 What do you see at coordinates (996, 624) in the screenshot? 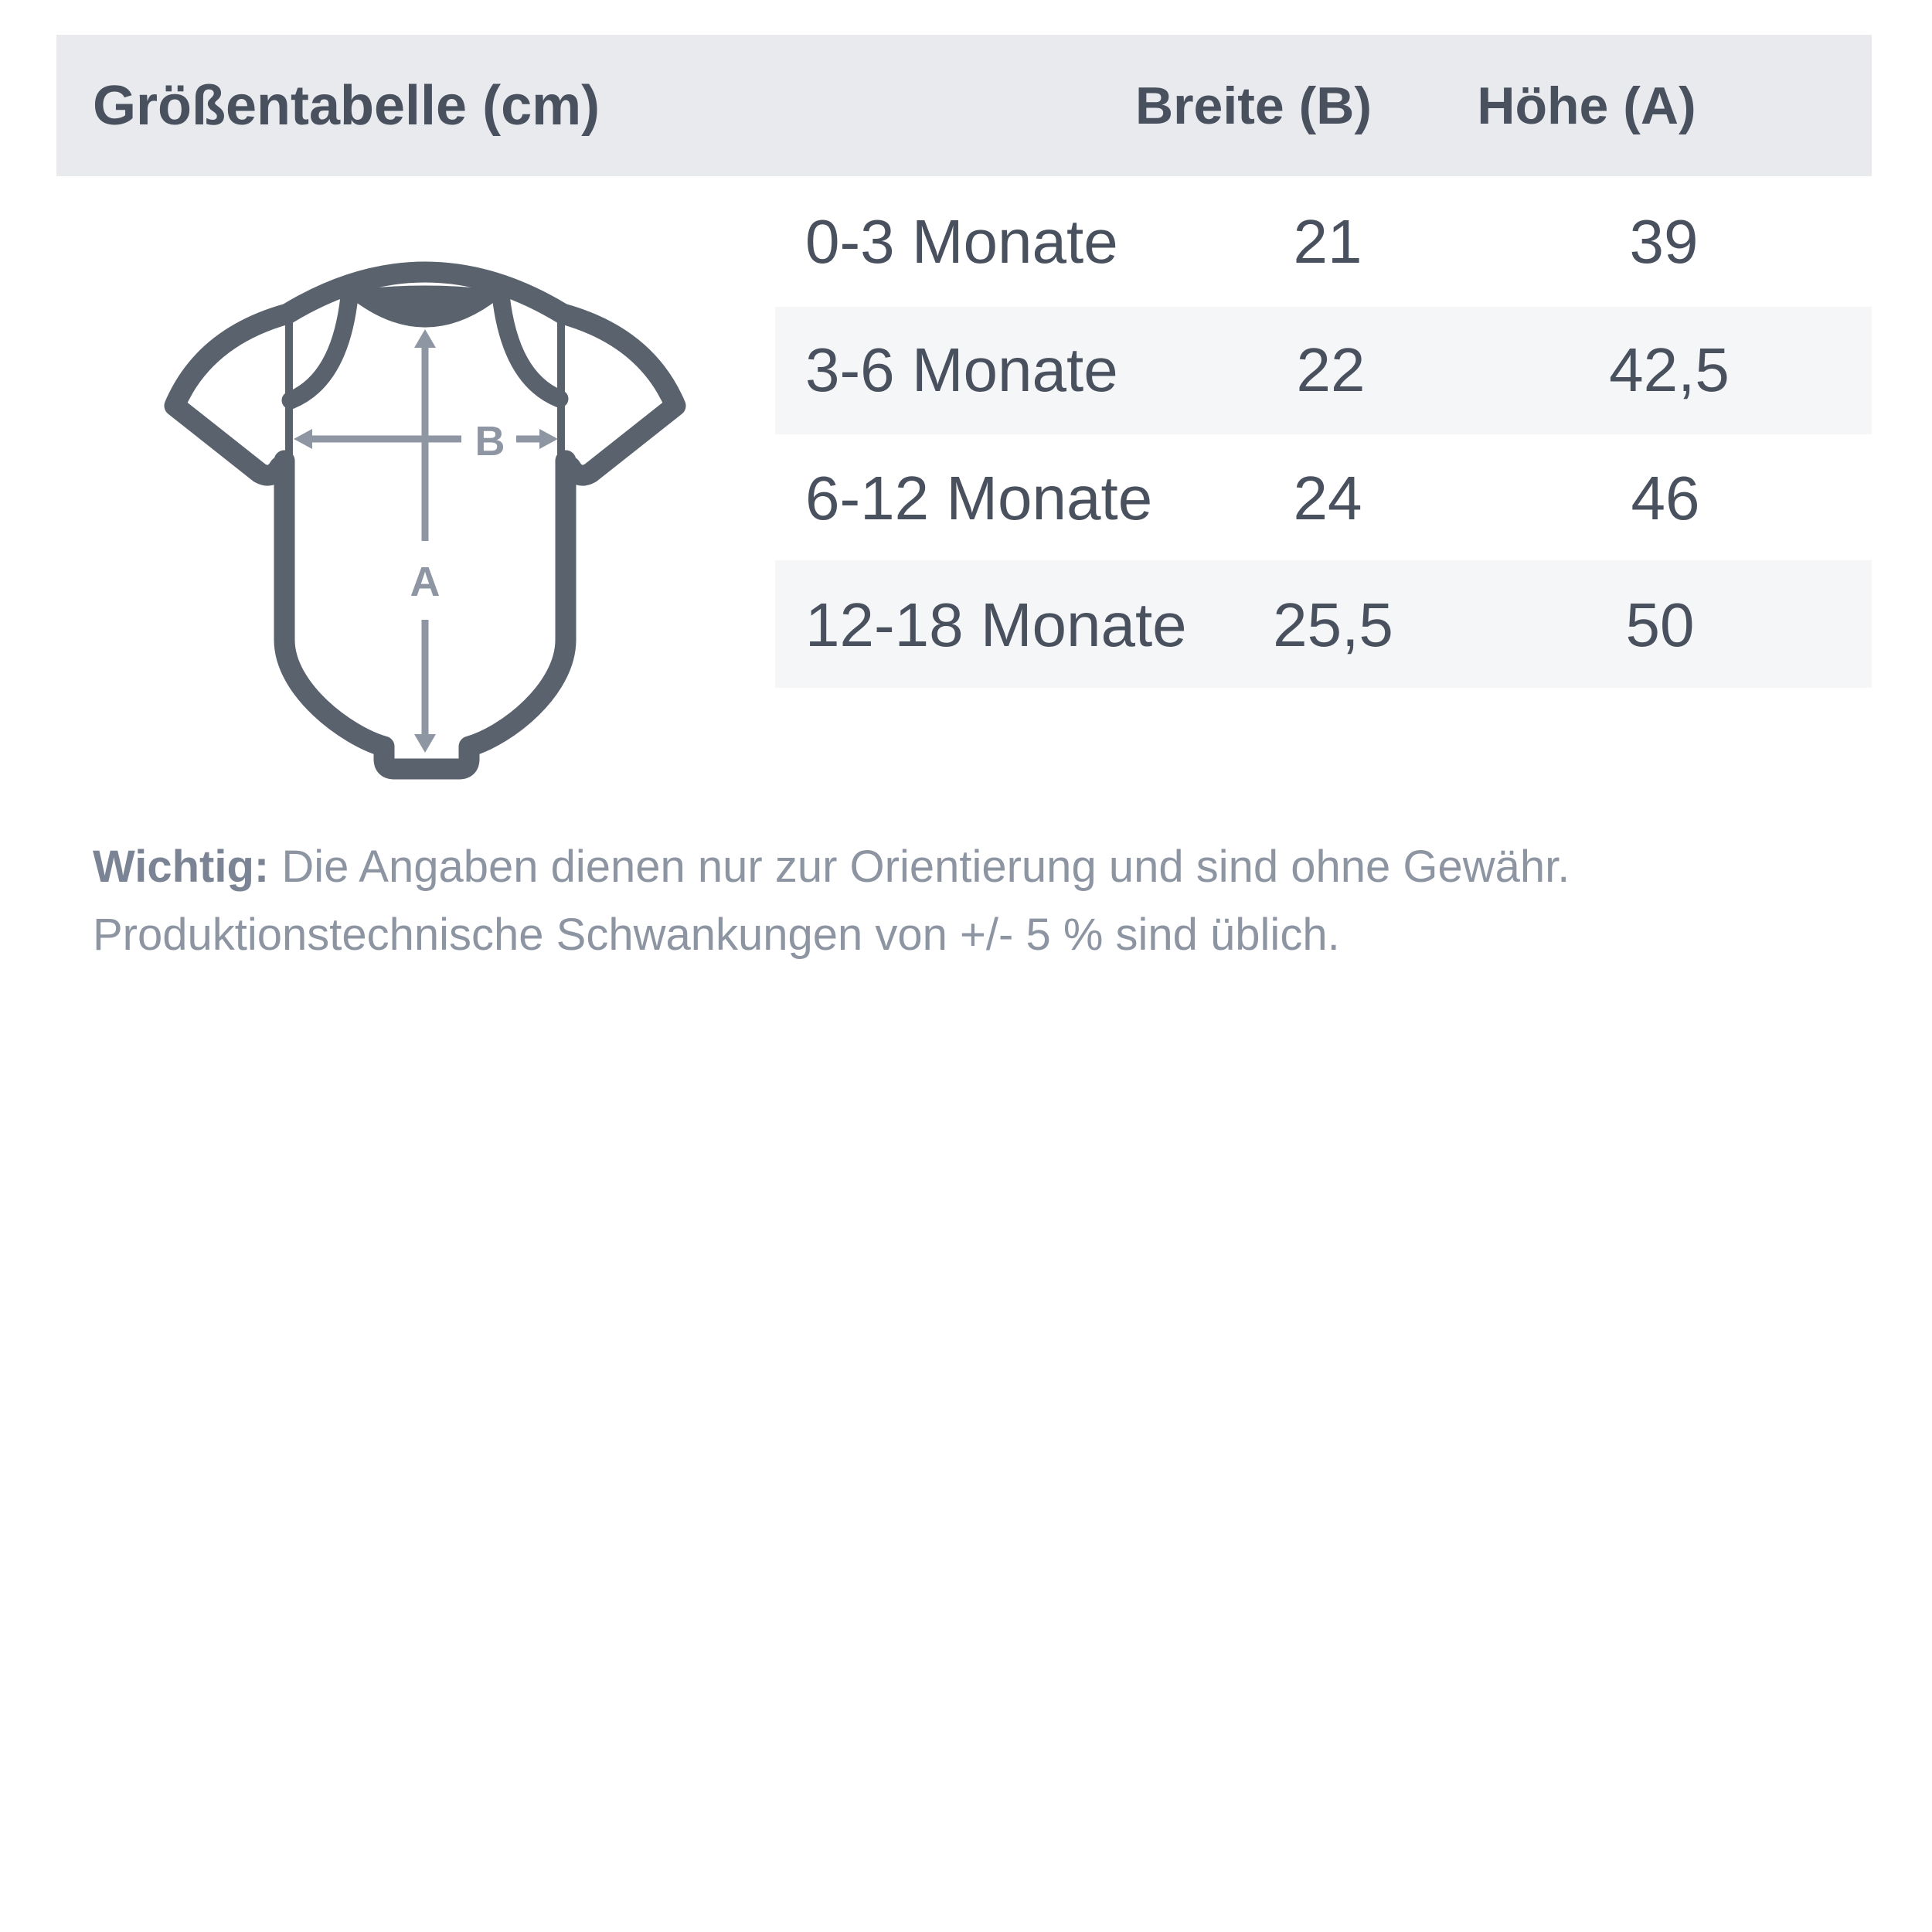
I see `size-label: 12-18 Monate` at bounding box center [996, 624].